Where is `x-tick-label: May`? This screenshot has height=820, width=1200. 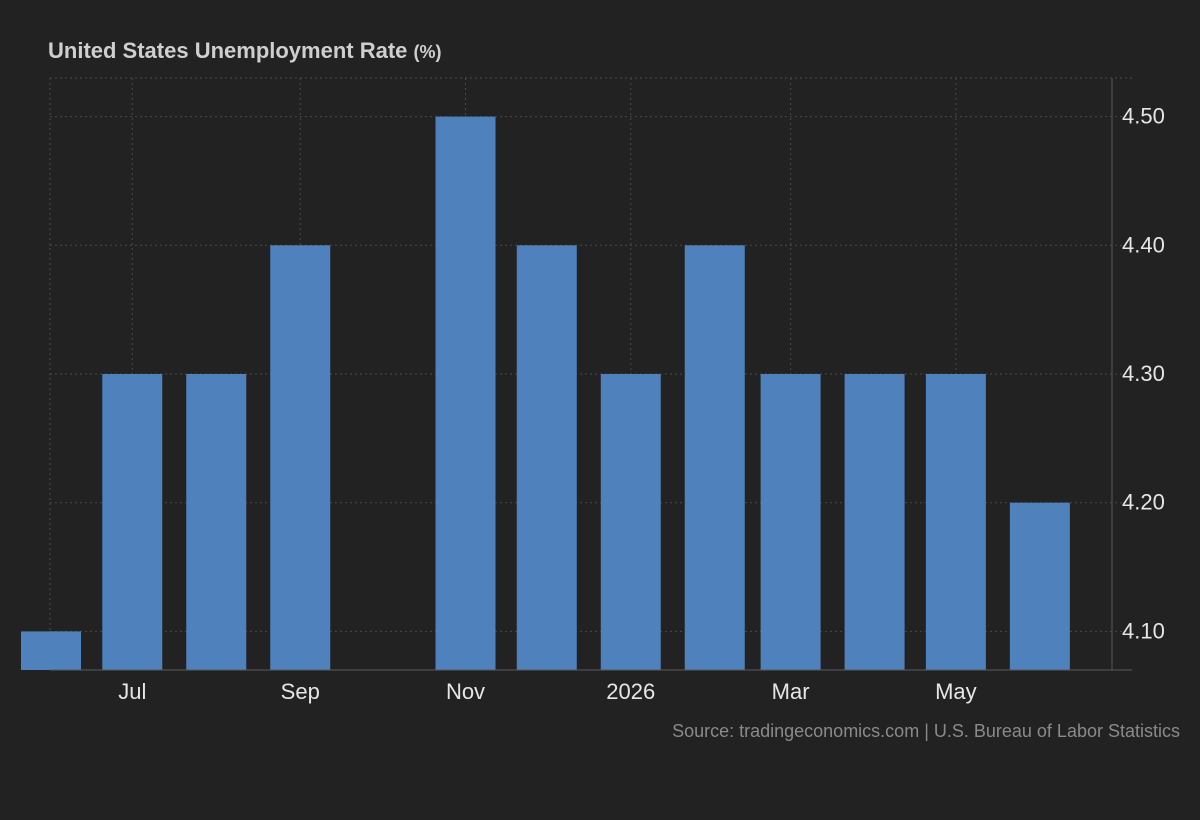 x-tick-label: May is located at coordinates (956, 691).